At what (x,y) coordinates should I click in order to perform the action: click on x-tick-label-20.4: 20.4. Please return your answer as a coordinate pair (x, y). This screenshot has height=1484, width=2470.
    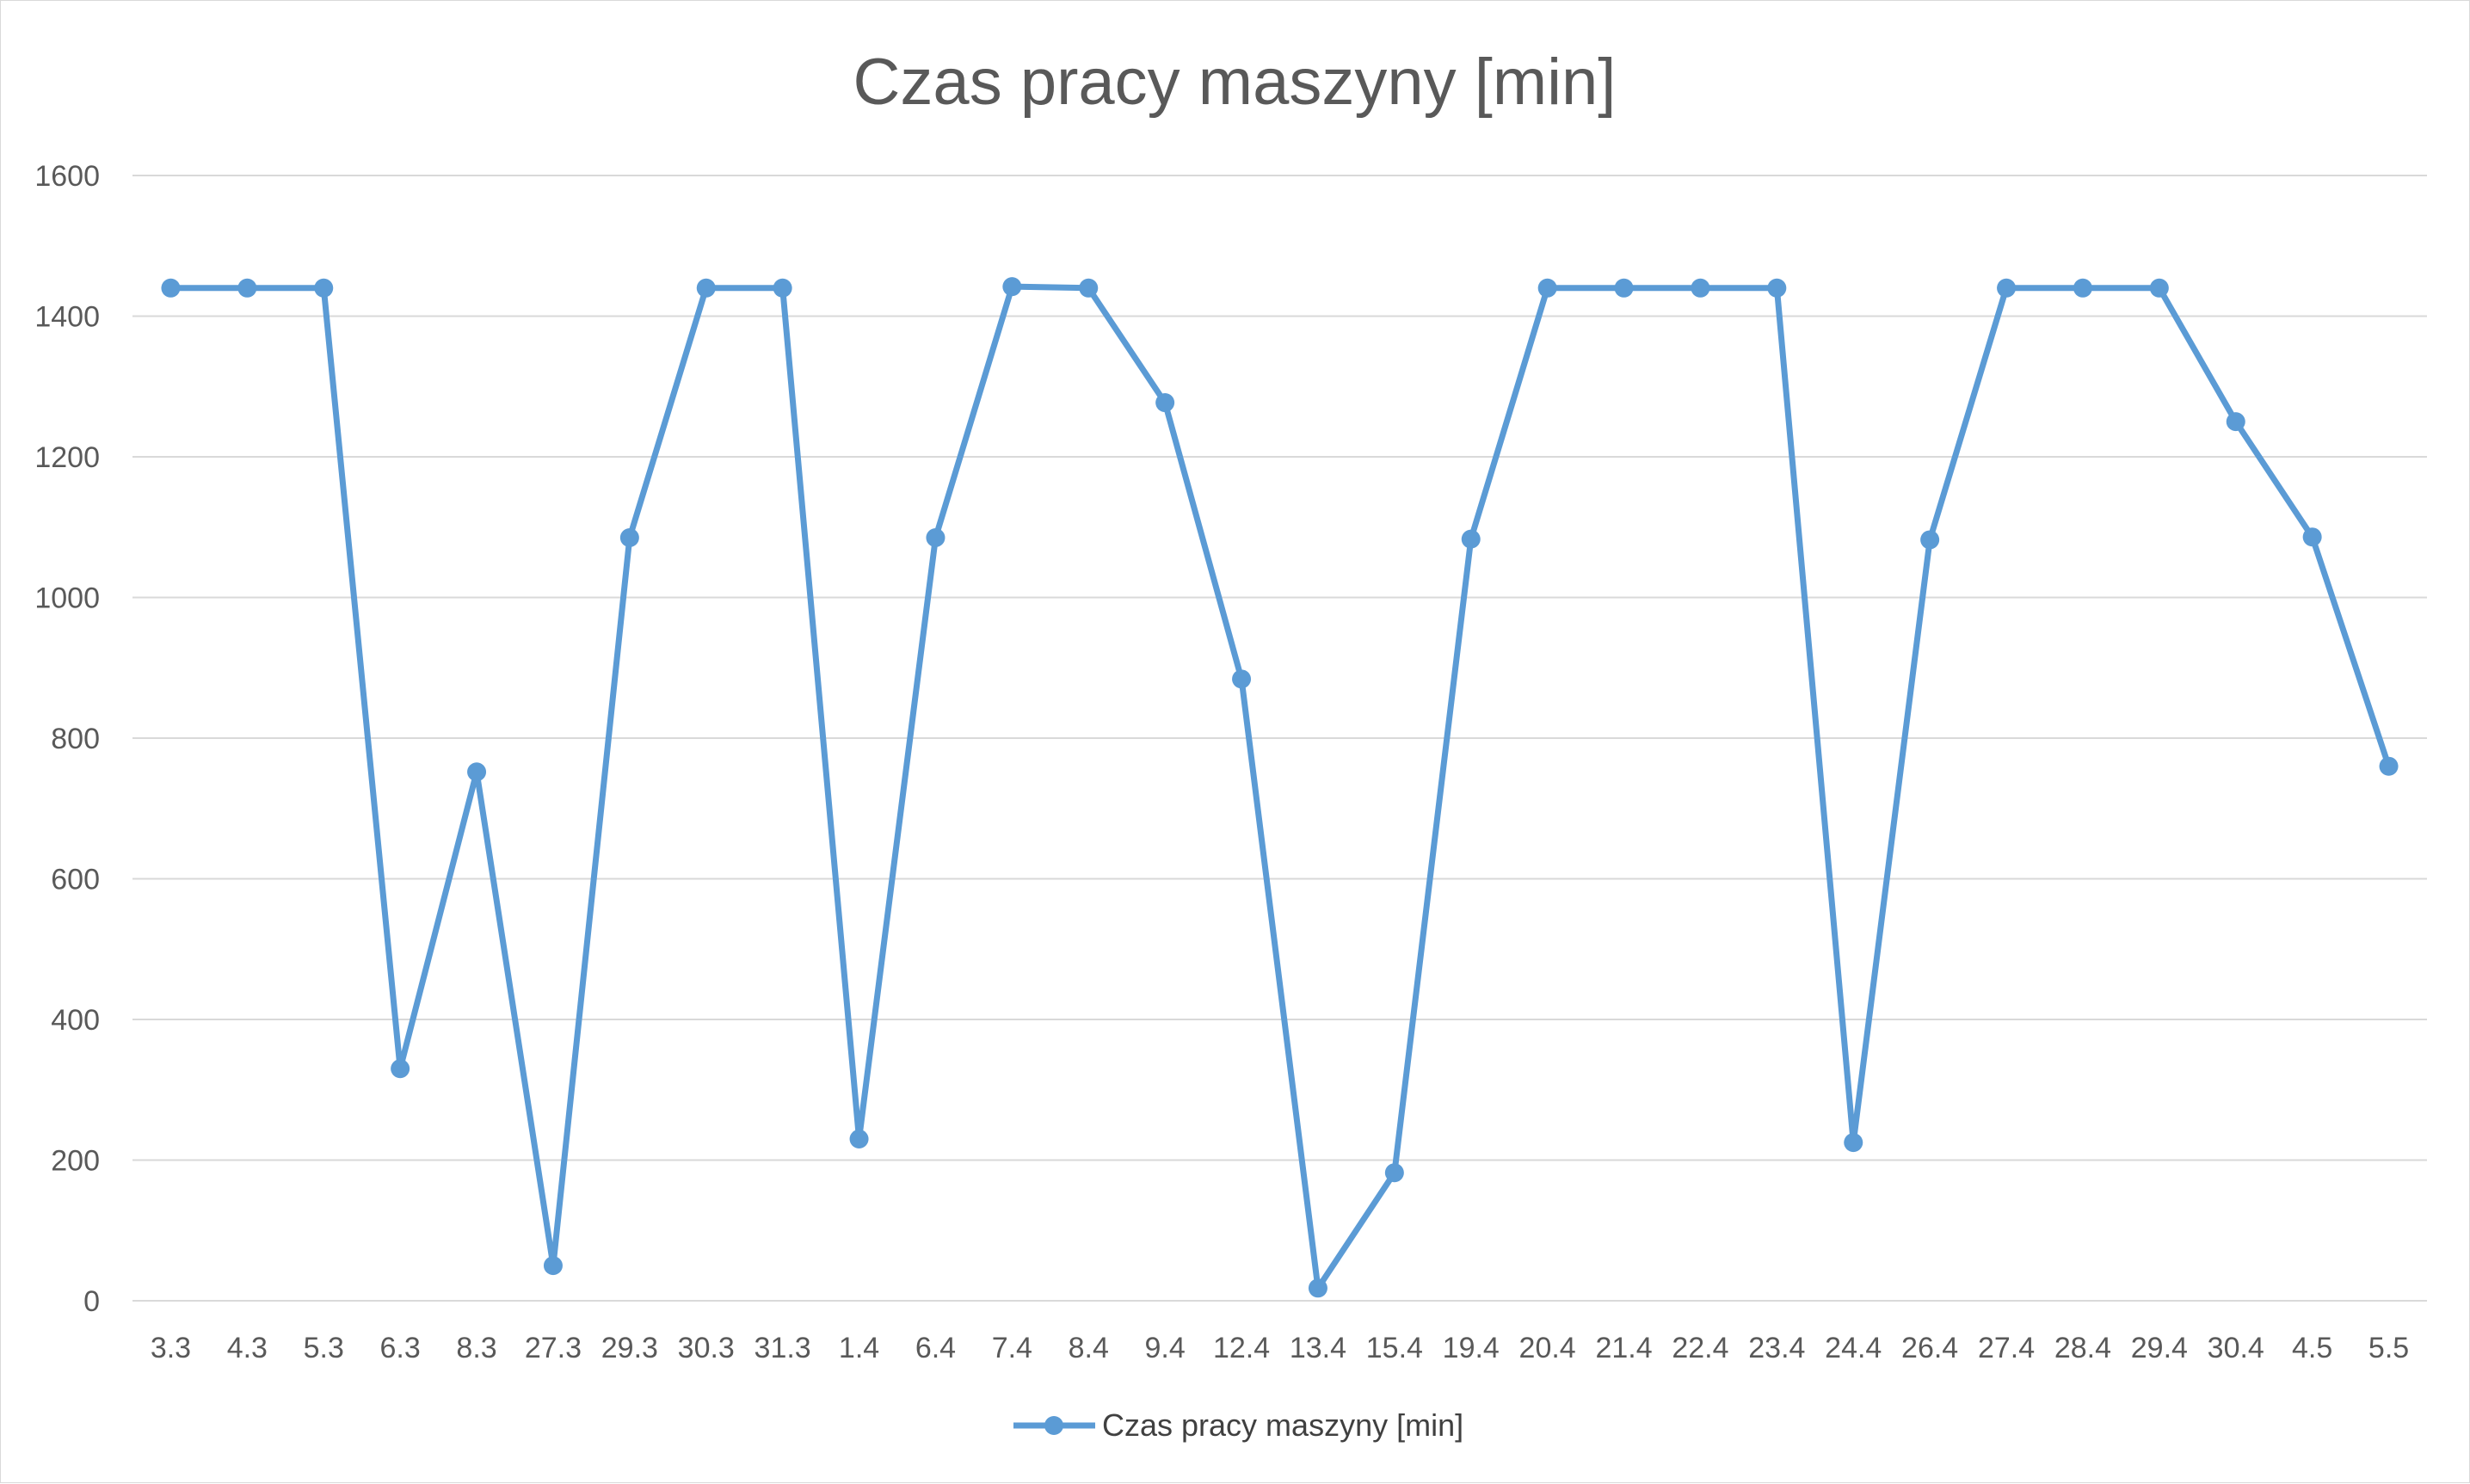
    Looking at the image, I should click on (1547, 1348).